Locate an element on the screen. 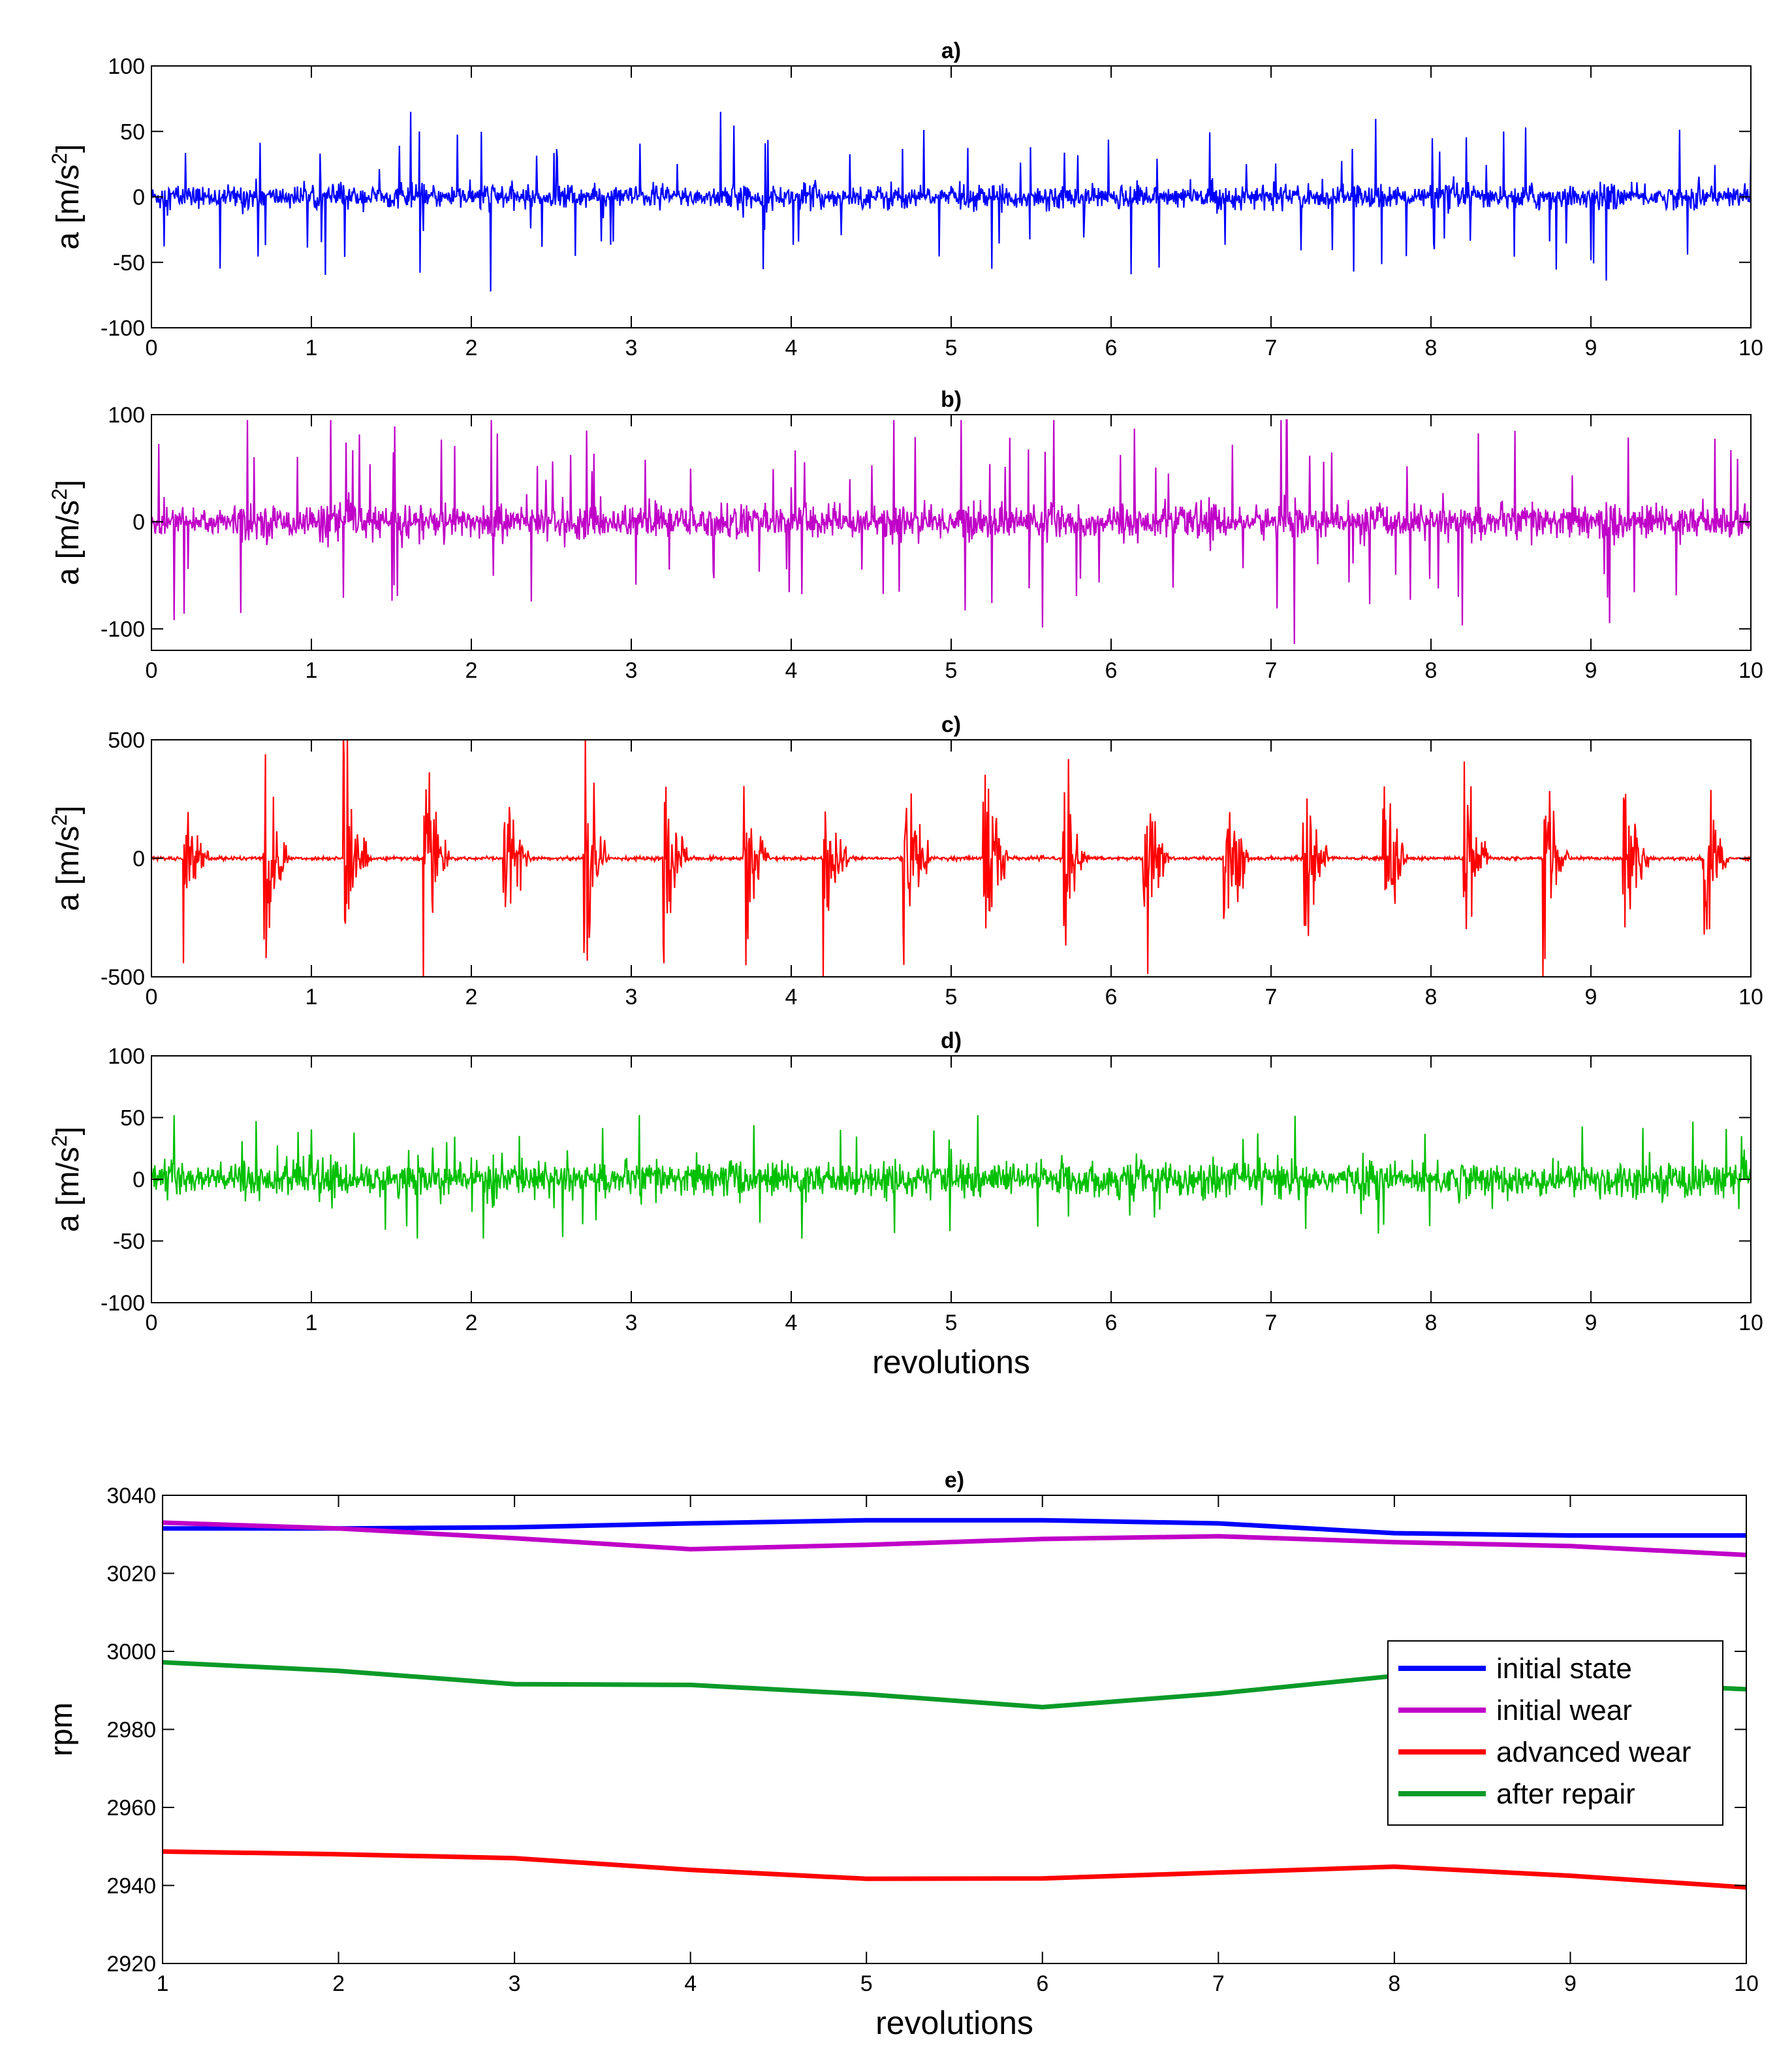 Image resolution: width=1792 pixels, height=2066 pixels. data-c is located at coordinates (951, 859).